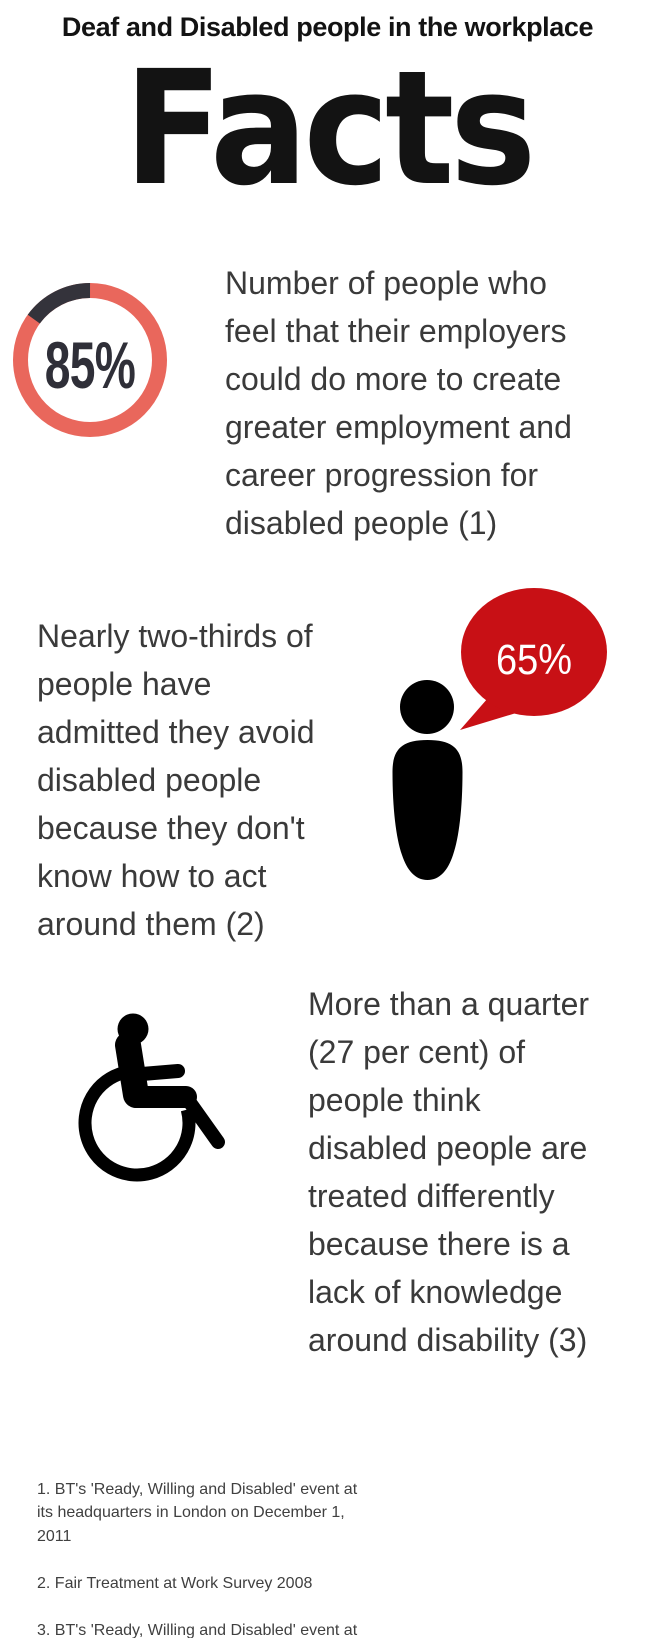 The height and width of the screenshot is (1638, 655). Describe the element at coordinates (499, 734) in the screenshot. I see `person-speech-figure: 65%` at that location.